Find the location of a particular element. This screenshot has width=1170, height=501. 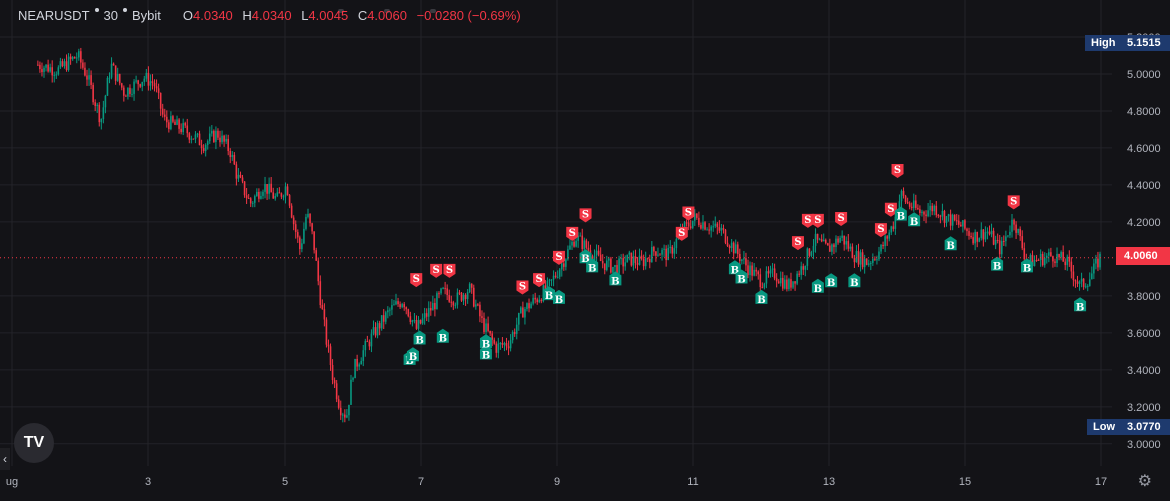

price-tick-label: 4.8000 is located at coordinates (1144, 112).